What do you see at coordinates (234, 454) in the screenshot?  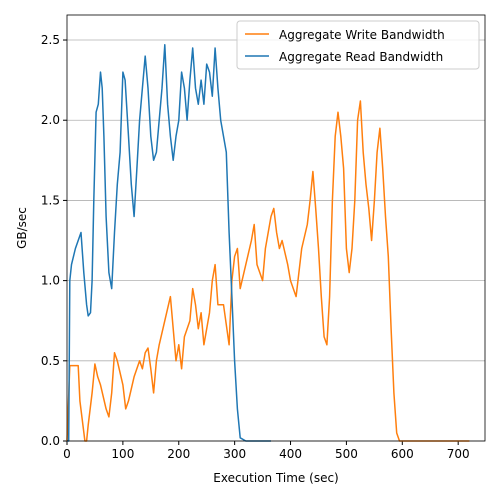 I see `x-tick-label: 300` at bounding box center [234, 454].